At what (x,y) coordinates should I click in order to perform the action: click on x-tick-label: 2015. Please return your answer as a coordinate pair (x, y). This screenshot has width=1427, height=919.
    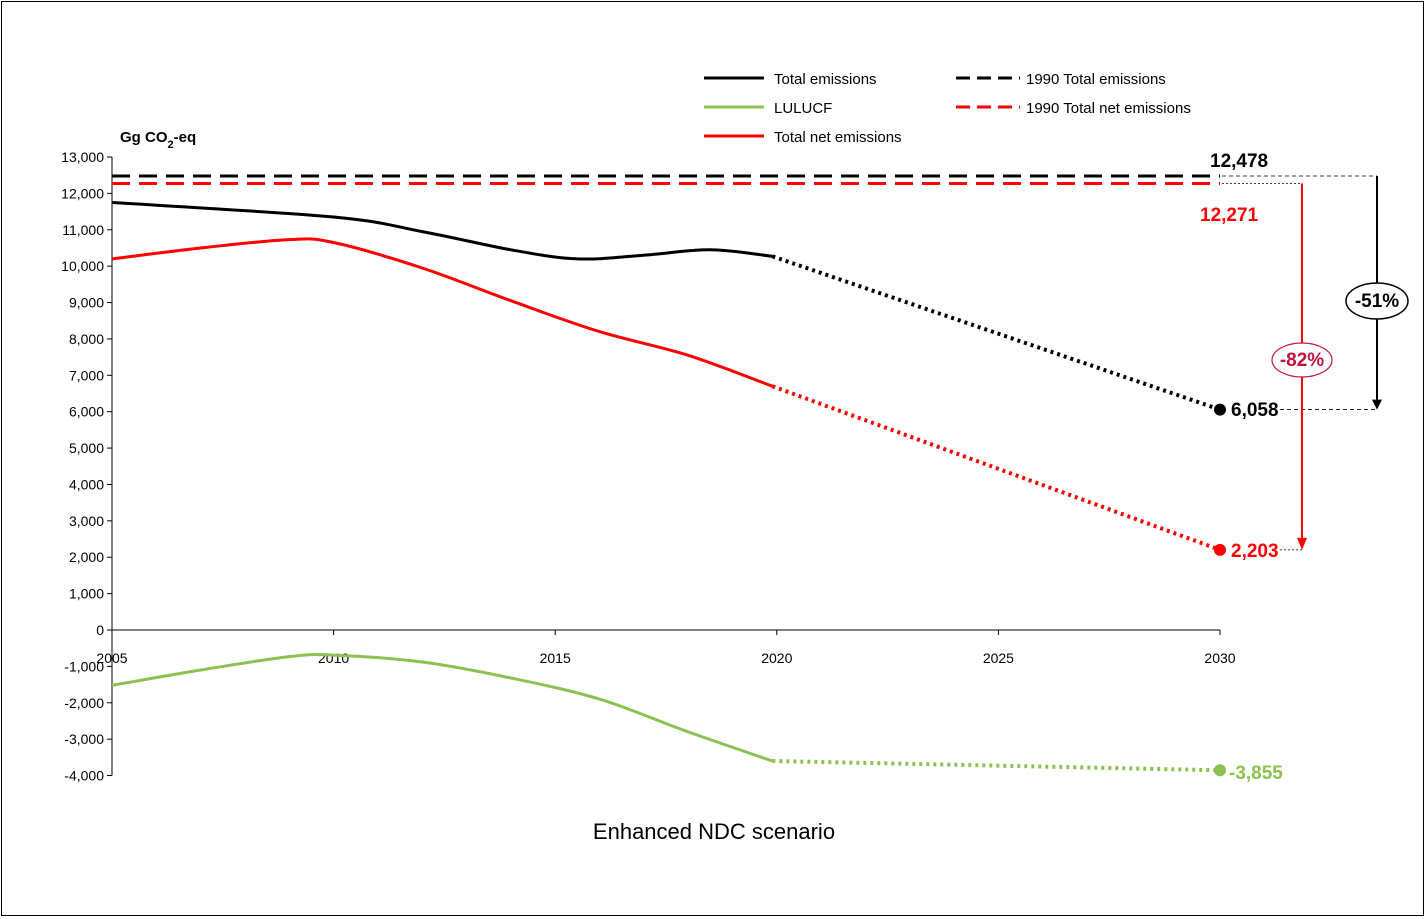
    Looking at the image, I should click on (555, 658).